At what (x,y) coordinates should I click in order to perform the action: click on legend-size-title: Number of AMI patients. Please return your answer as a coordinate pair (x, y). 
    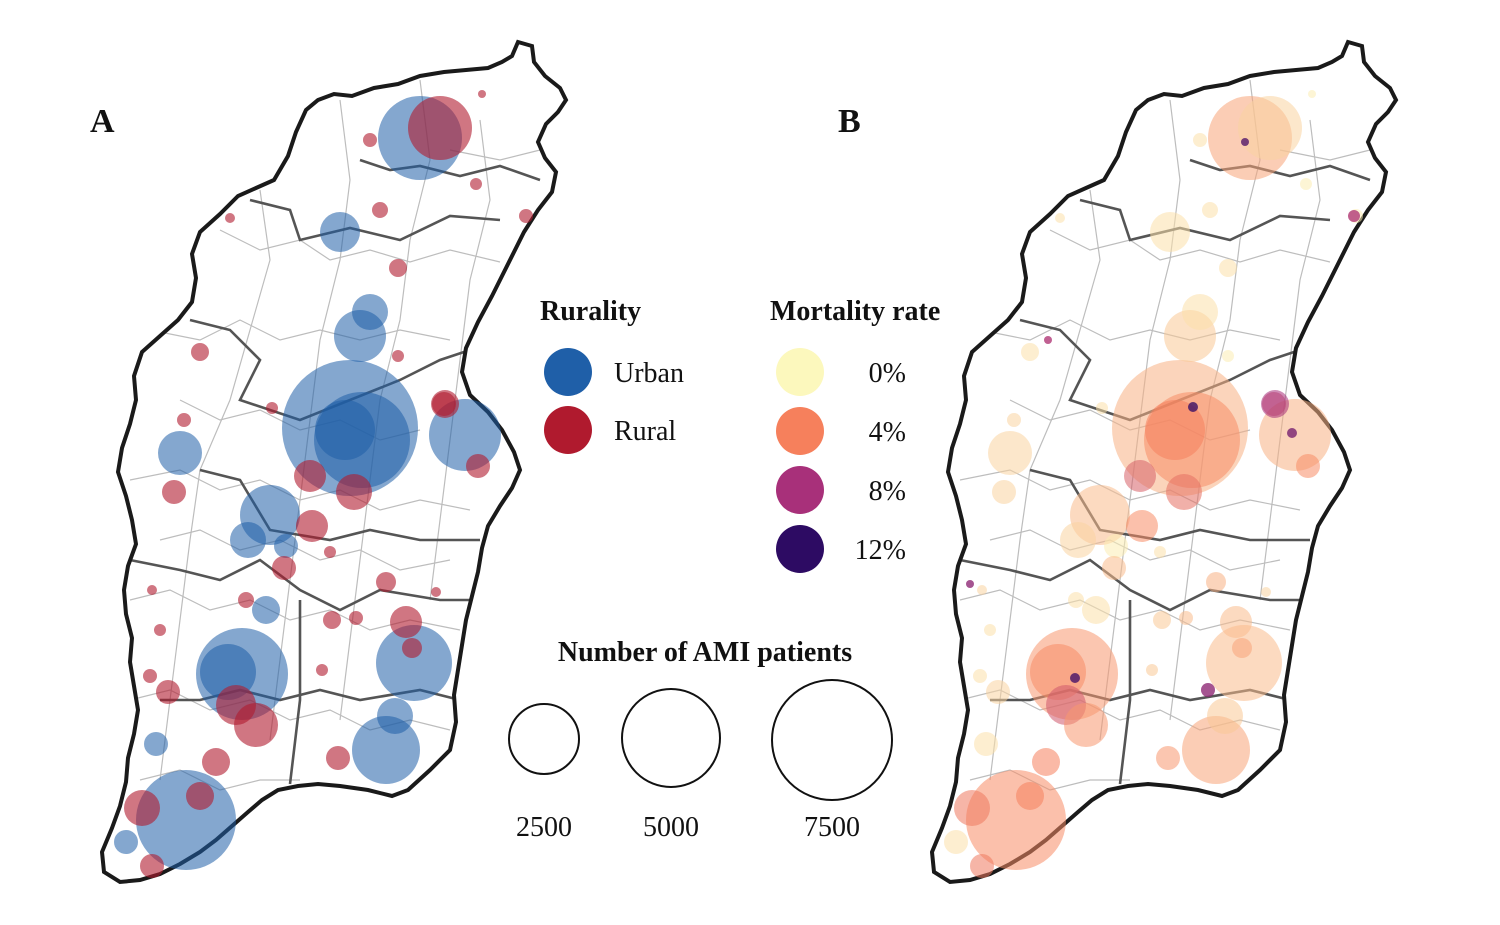
    Looking at the image, I should click on (705, 652).